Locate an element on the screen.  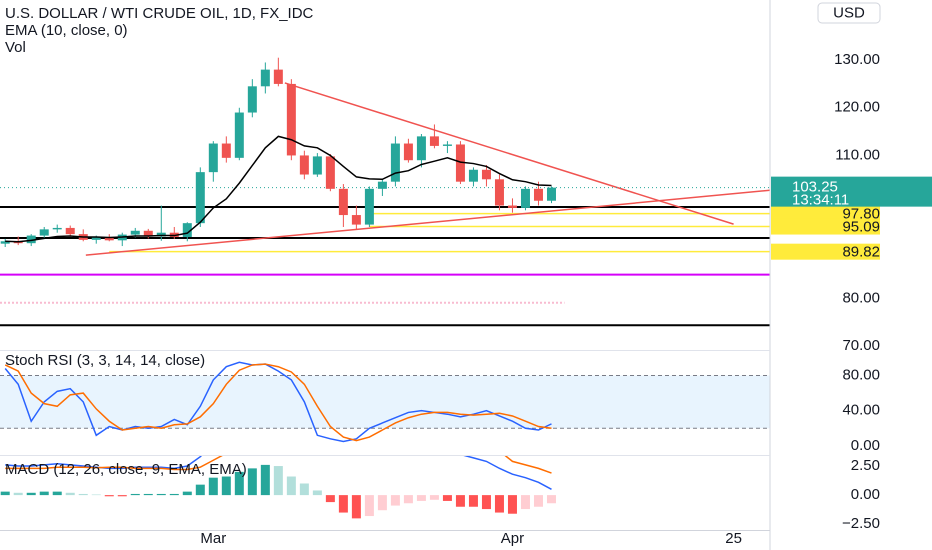
last-price-label-bg is located at coordinates (851, 191).